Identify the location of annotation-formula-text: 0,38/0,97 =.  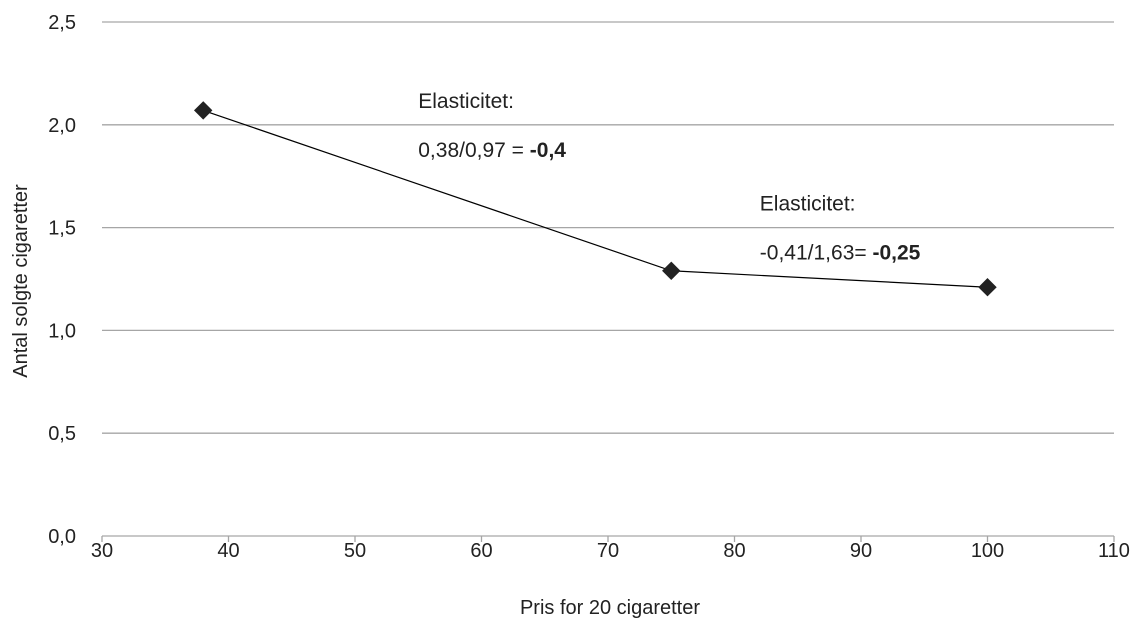
(474, 150).